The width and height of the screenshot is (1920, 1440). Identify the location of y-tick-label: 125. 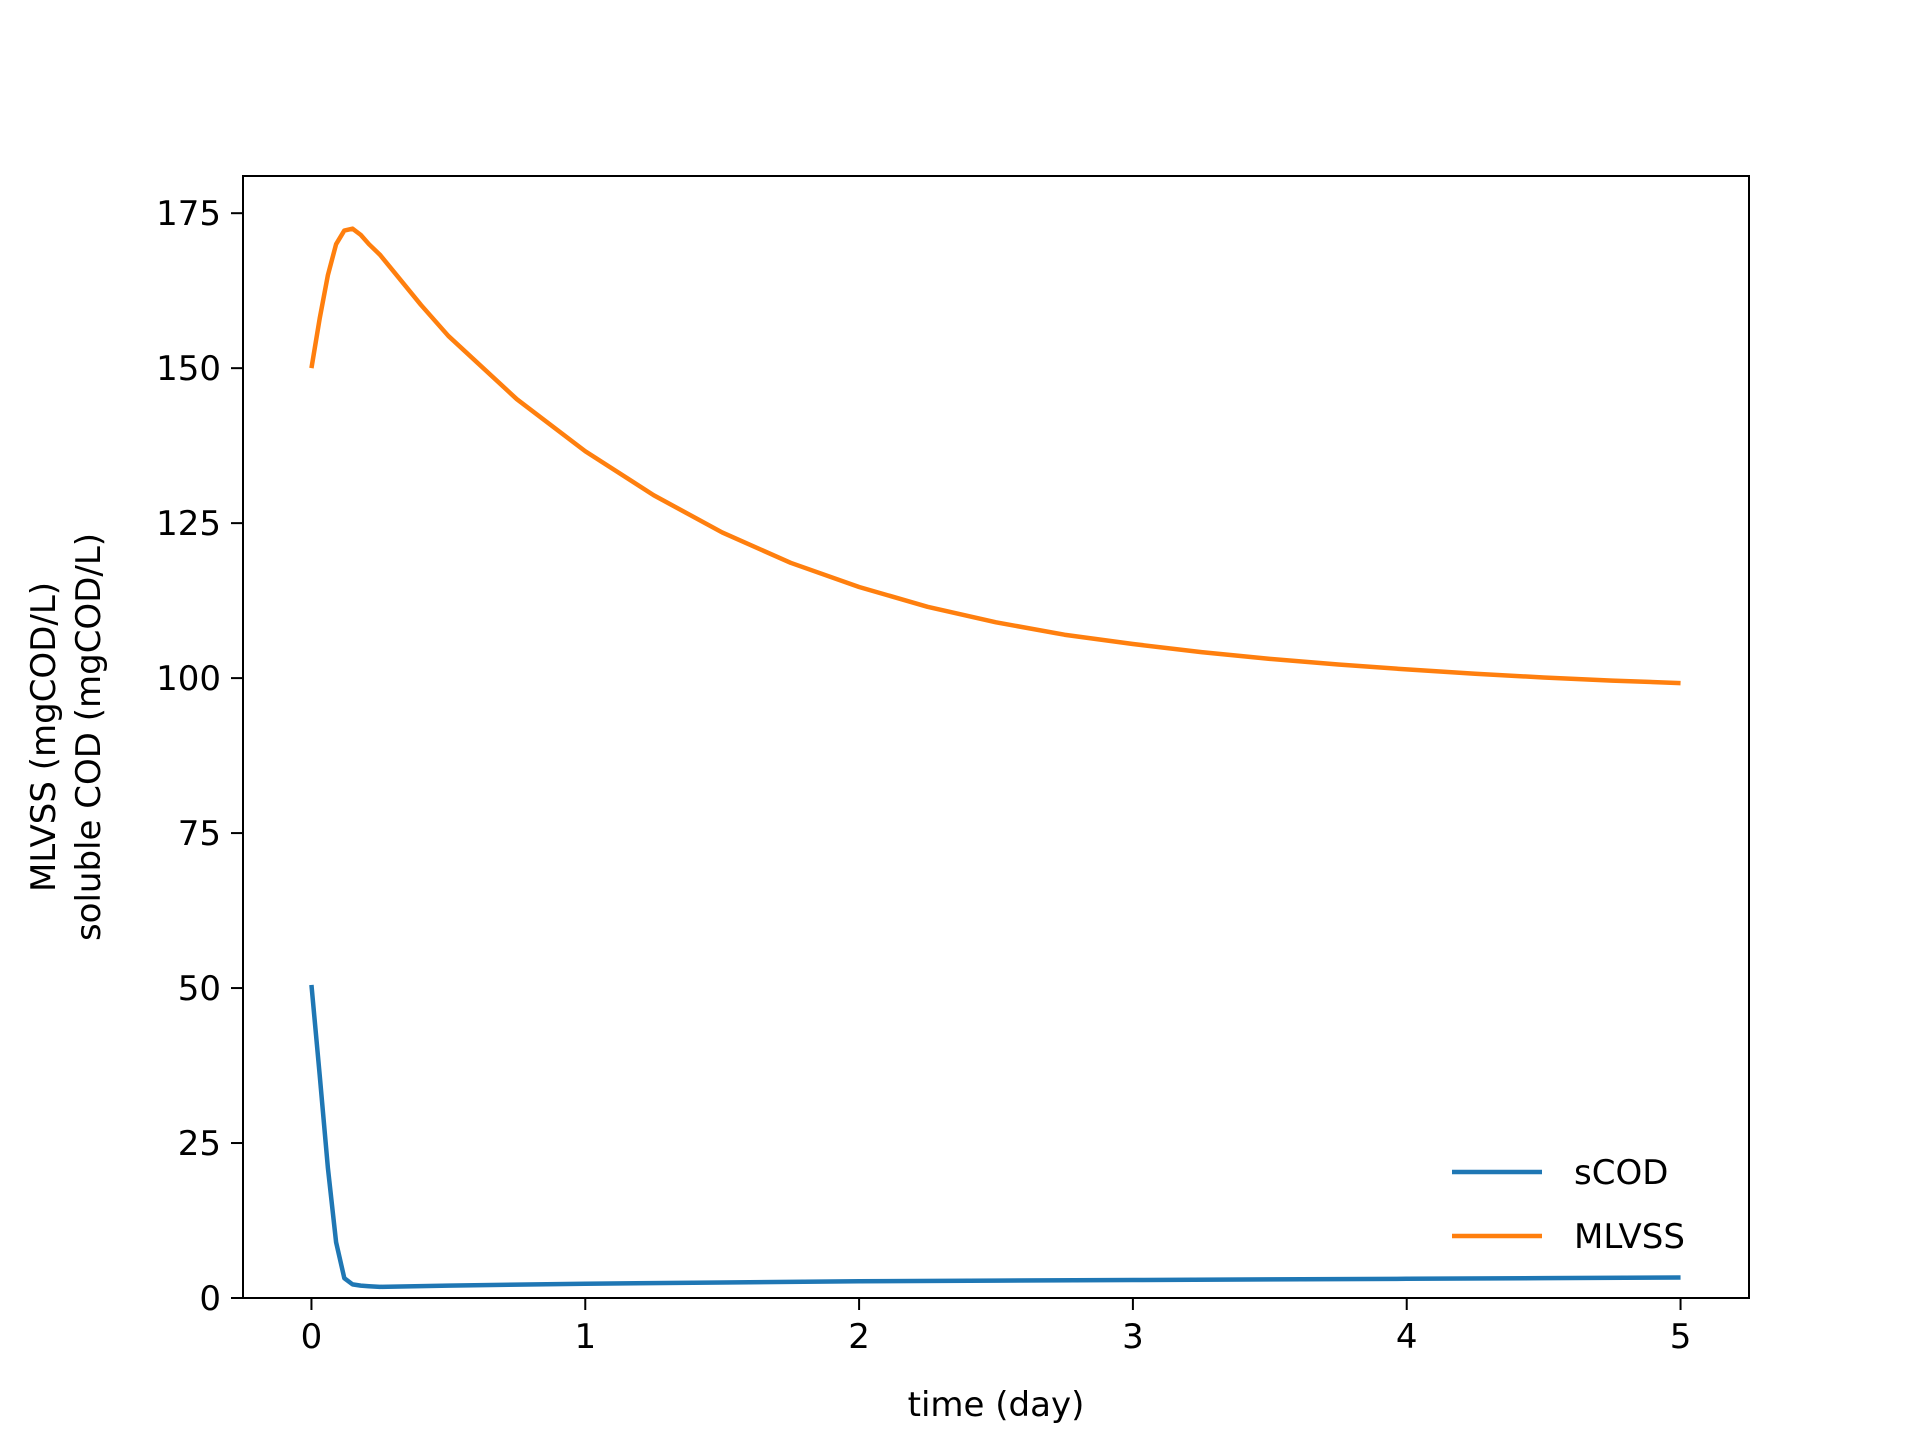
(188, 524).